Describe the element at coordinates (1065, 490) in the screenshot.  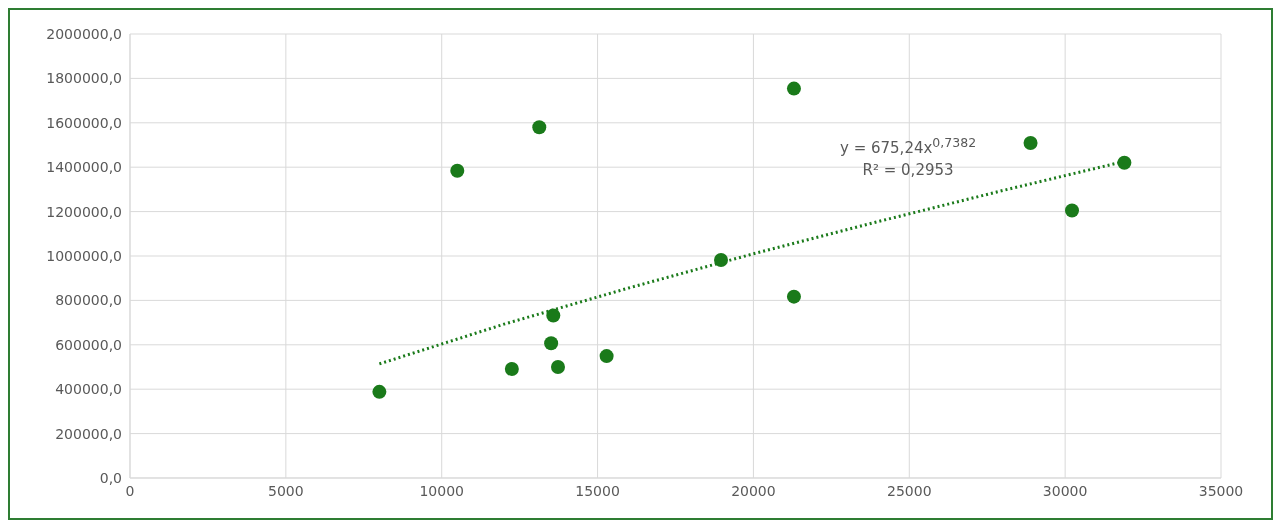
I see `x-tick-label: 30000` at that location.